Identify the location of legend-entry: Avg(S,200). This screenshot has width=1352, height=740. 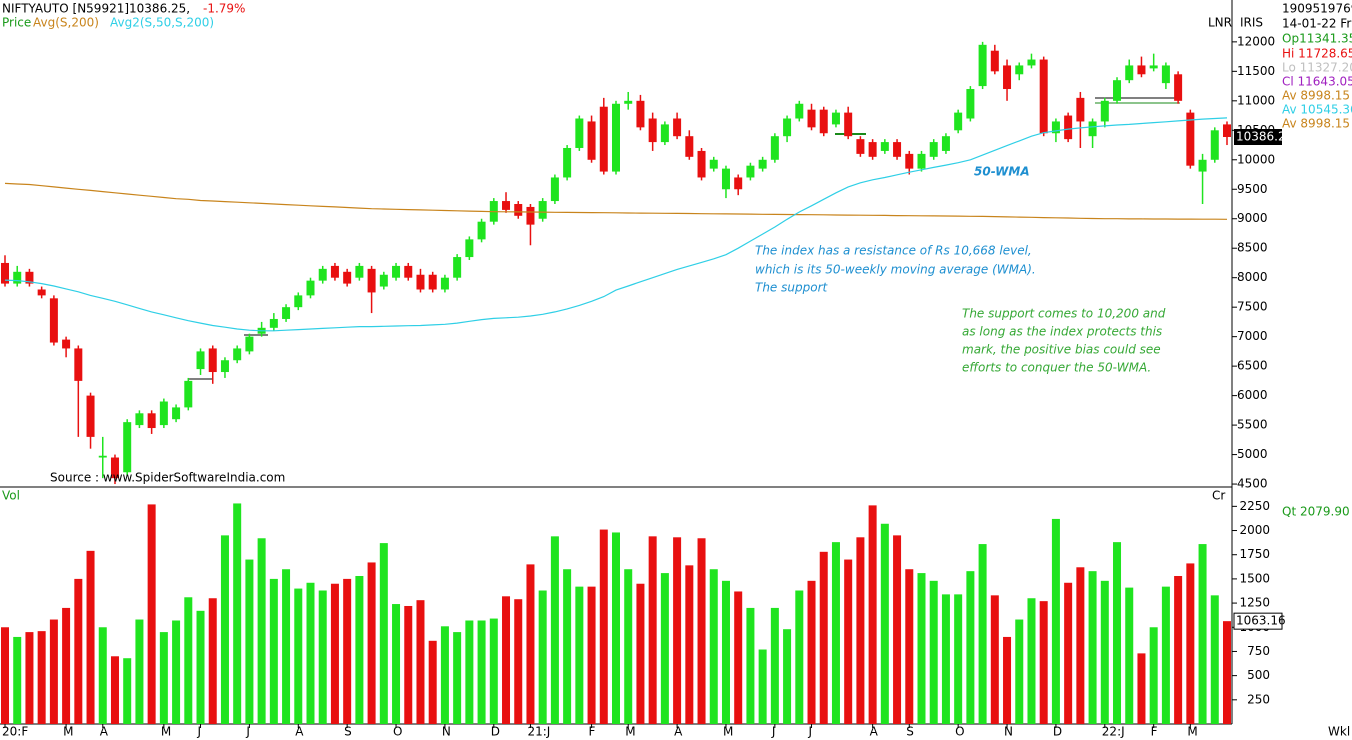
(66, 23).